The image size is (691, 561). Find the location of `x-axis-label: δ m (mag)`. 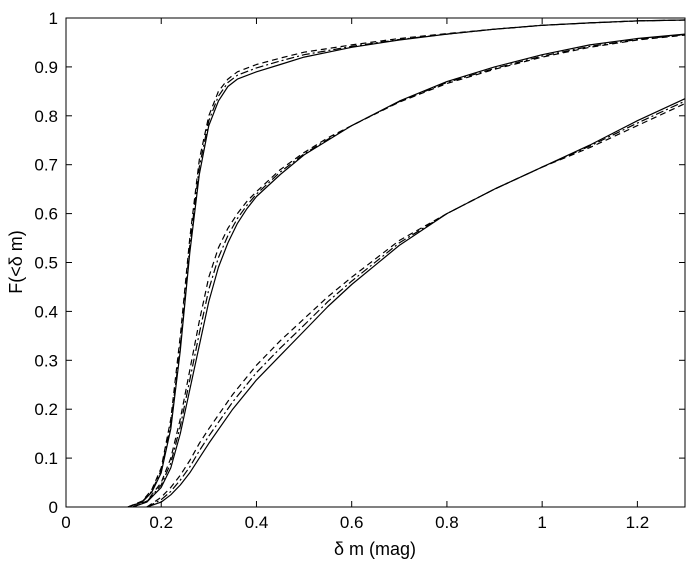

x-axis-label: δ m (mag) is located at coordinates (375, 549).